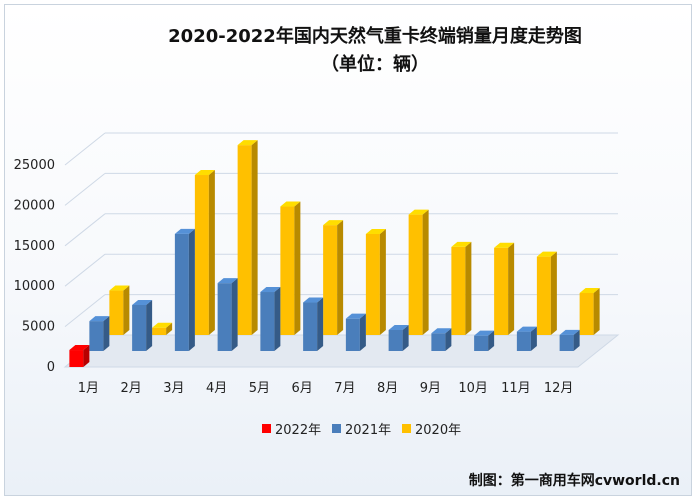 The image size is (698, 502). Describe the element at coordinates (34, 165) in the screenshot. I see `y-tick-label: 25000` at that location.